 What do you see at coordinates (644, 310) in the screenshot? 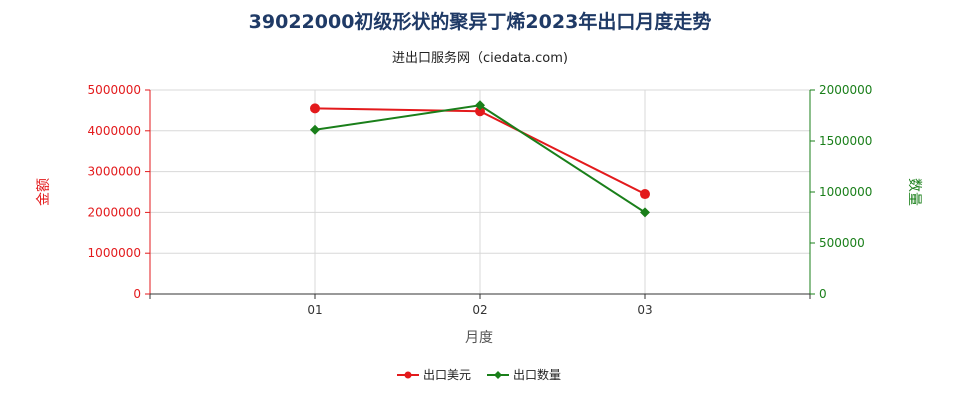
I see `x-tick-label: 03` at bounding box center [644, 310].